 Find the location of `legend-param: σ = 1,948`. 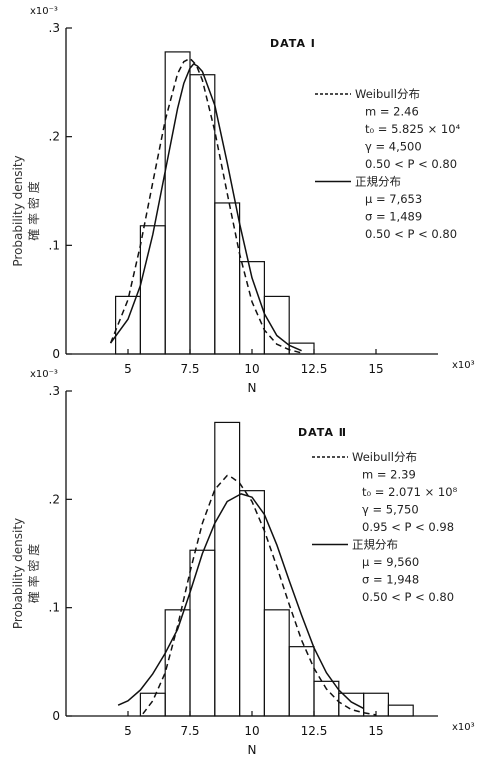

legend-param: σ = 1,948 is located at coordinates (390, 580).